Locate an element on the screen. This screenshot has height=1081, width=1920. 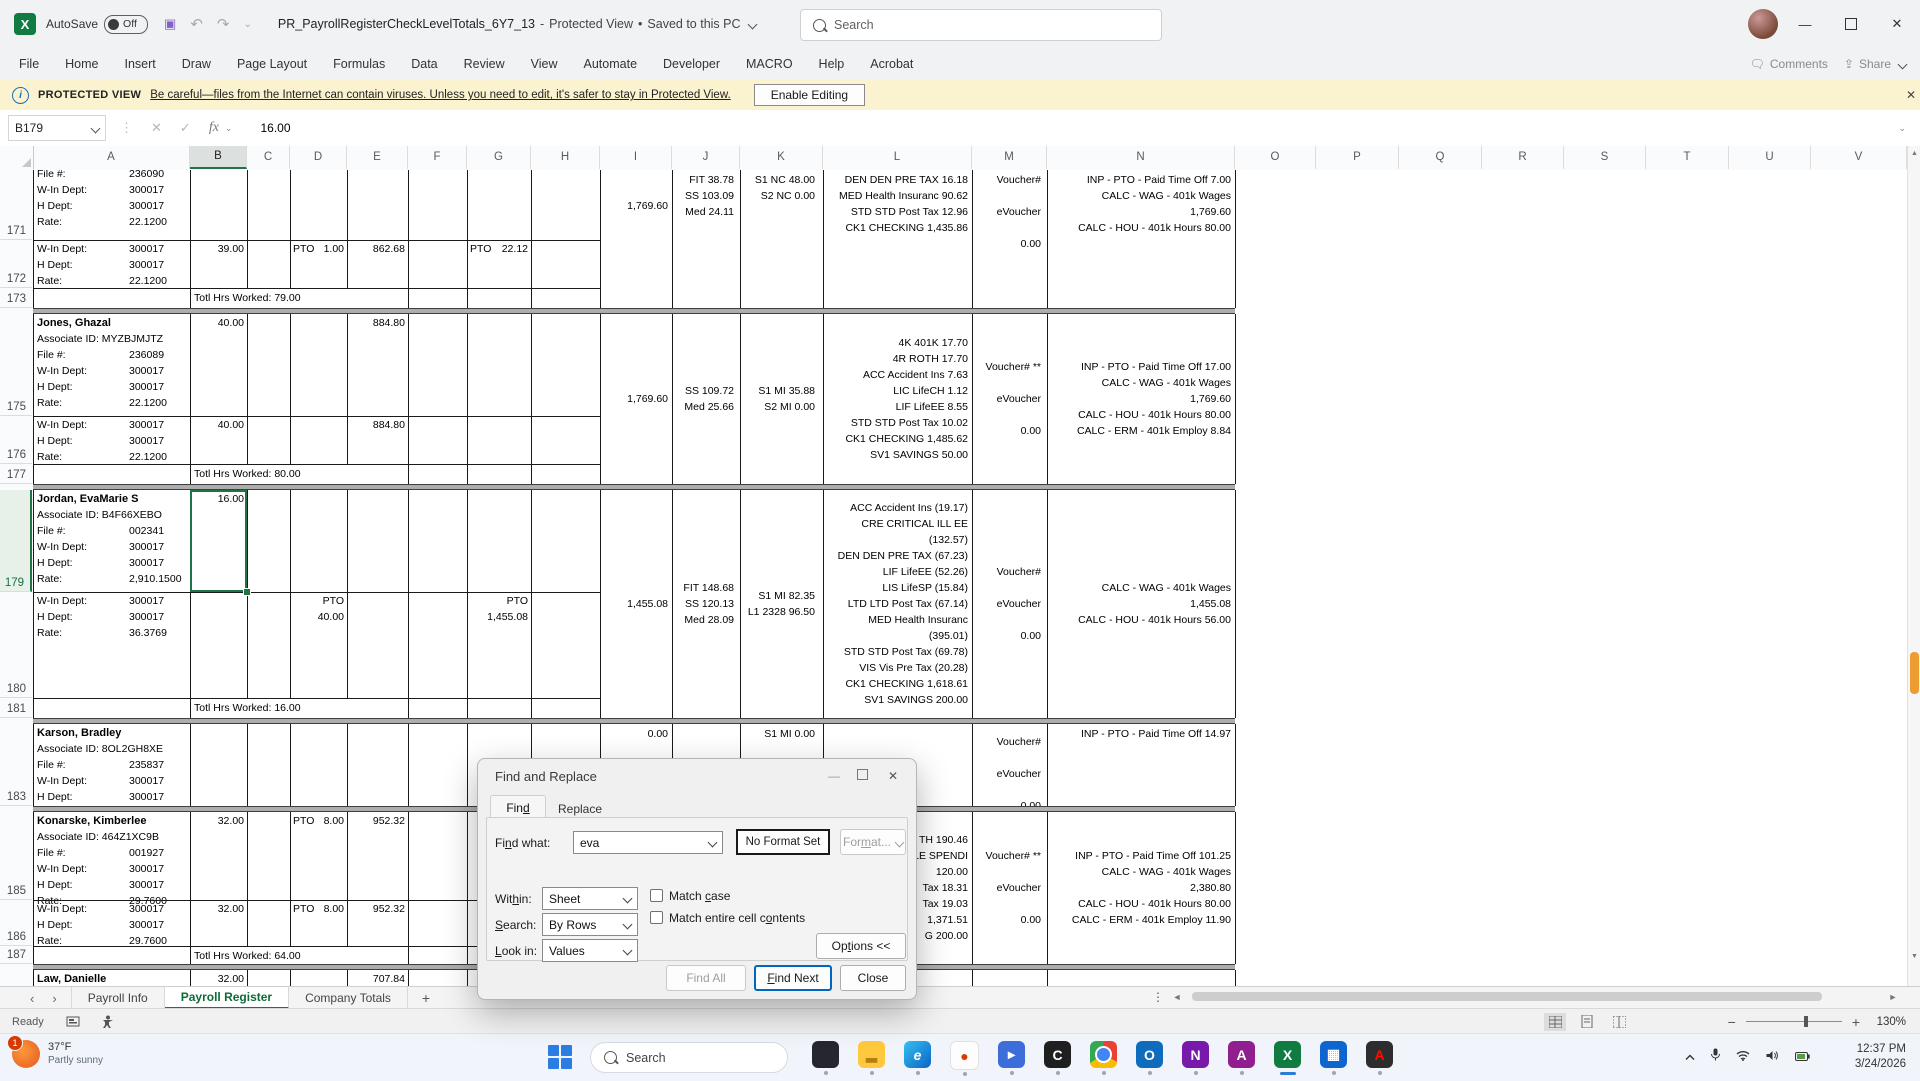
ribbon-tab-home: Home is located at coordinates (82, 64).